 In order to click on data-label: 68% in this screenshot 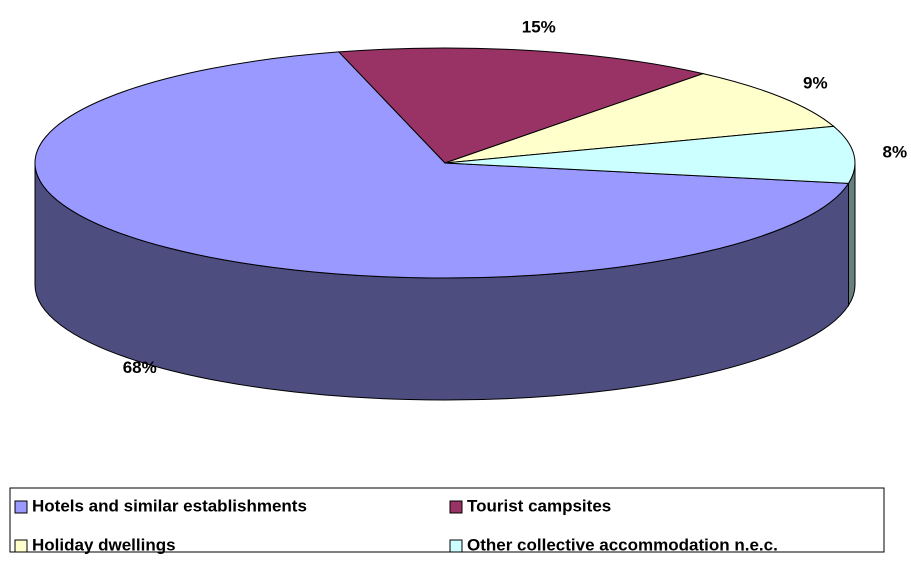, I will do `click(140, 367)`.